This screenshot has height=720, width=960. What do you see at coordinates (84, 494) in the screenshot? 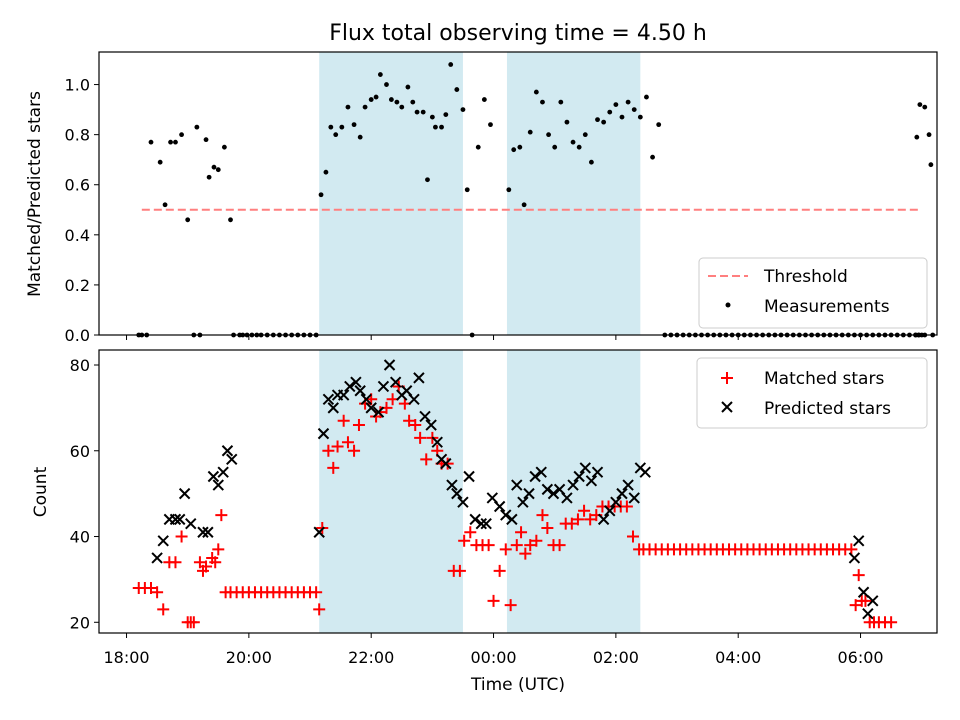
I see `bottom-y-ticks: 20 40 60 80` at bounding box center [84, 494].